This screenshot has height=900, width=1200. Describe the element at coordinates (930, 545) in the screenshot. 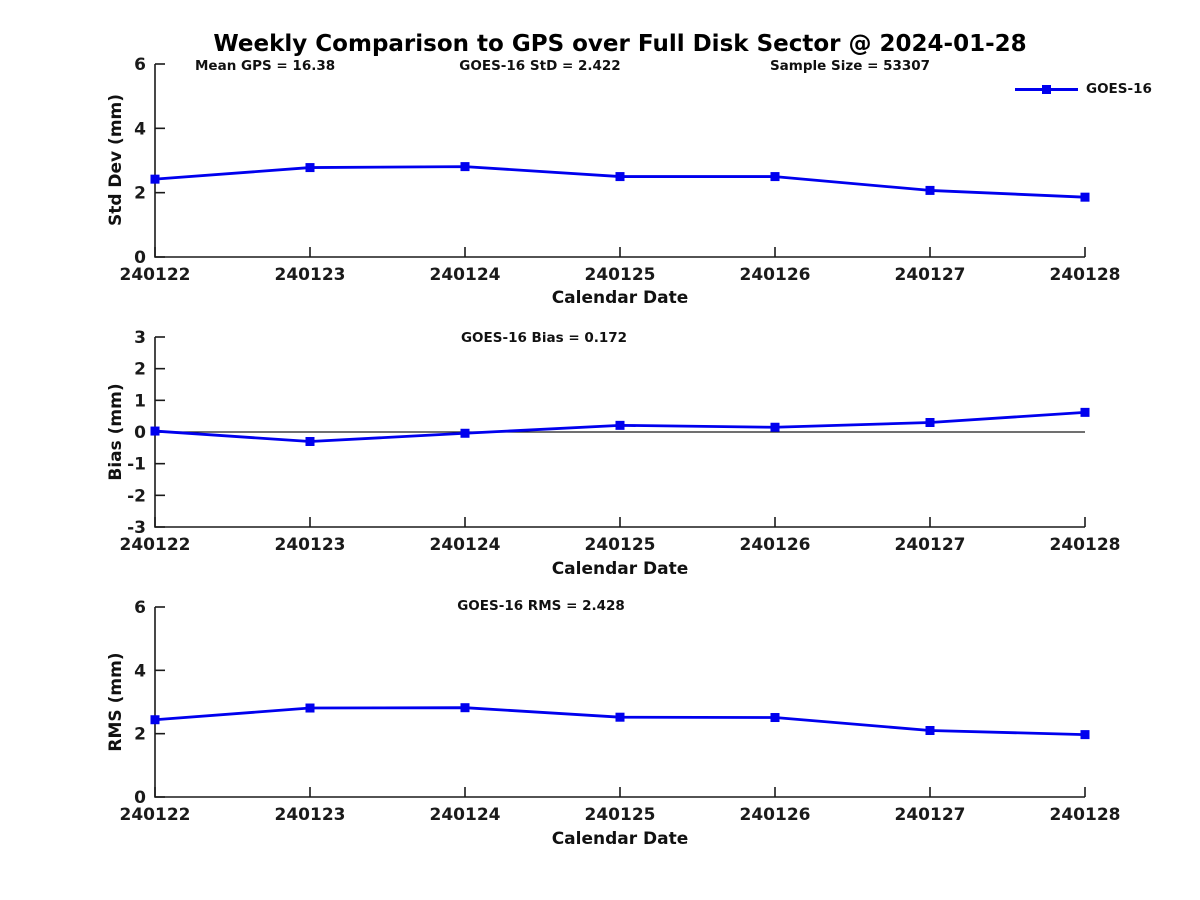

I see `bias-x-tick-label: 240127` at that location.